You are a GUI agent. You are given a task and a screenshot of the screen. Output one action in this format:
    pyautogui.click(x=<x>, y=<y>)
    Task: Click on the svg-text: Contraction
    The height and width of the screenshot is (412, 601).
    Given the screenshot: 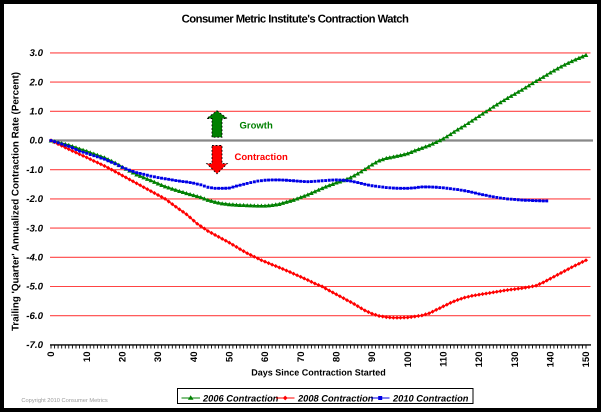 What is the action you would take?
    pyautogui.click(x=262, y=157)
    